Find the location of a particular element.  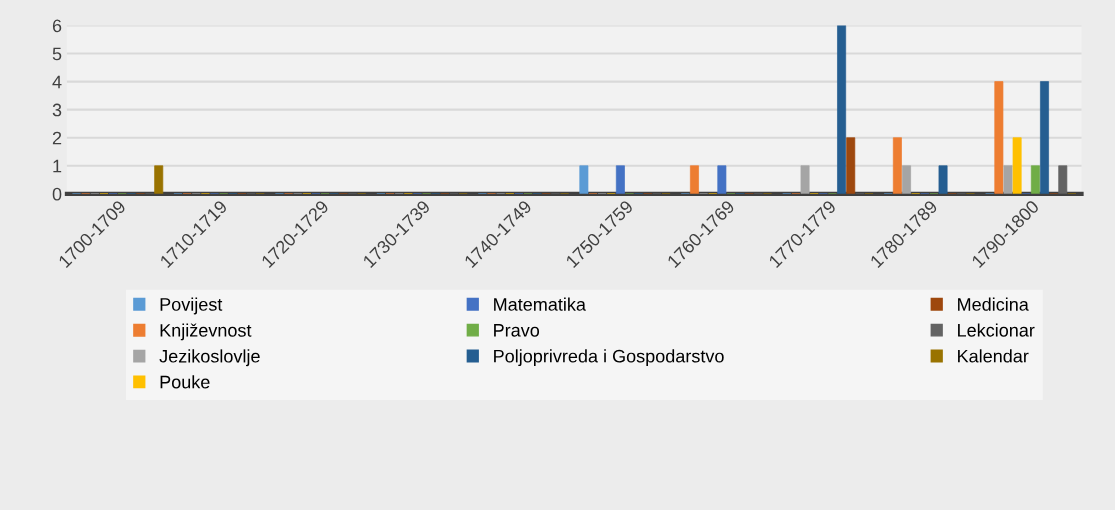

y-tick-label: 5 is located at coordinates (57, 54).